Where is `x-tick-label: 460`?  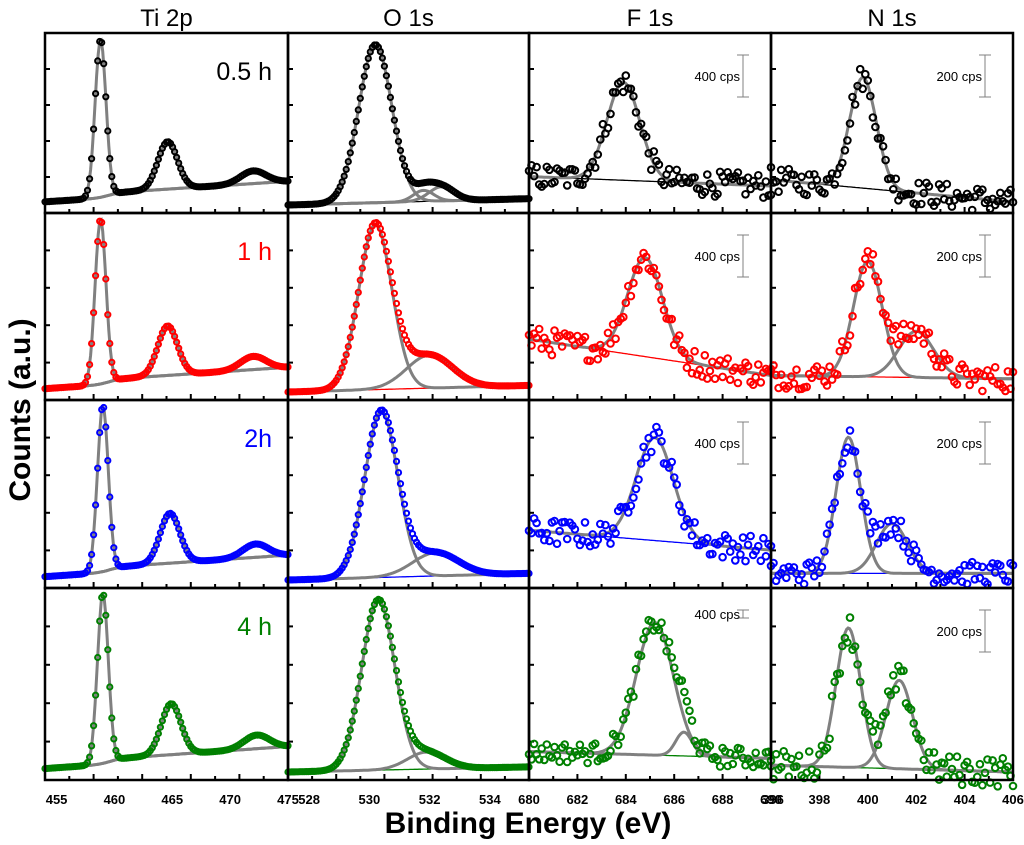
x-tick-label: 460 is located at coordinates (115, 799).